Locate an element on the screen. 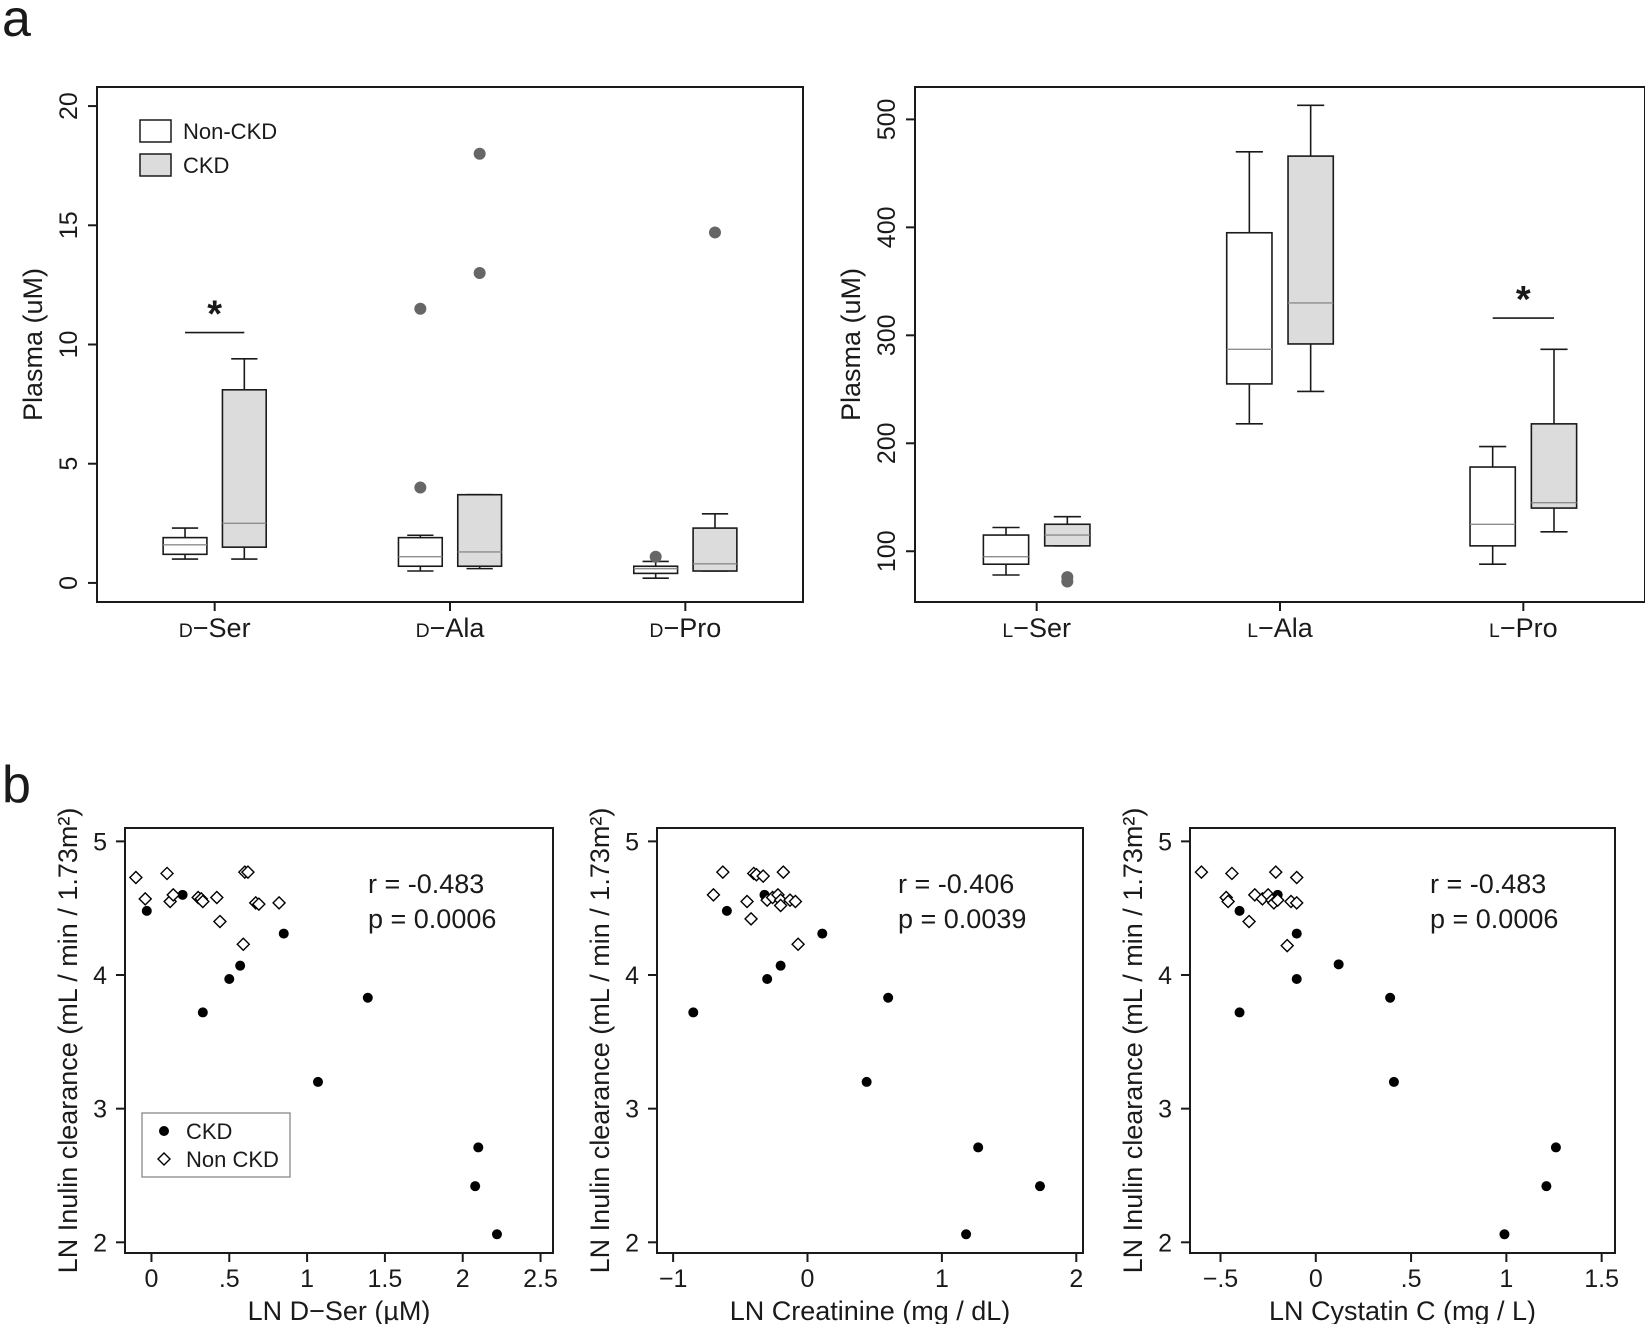  y-axis-title: Plasma (uM) is located at coordinates (33, 344).